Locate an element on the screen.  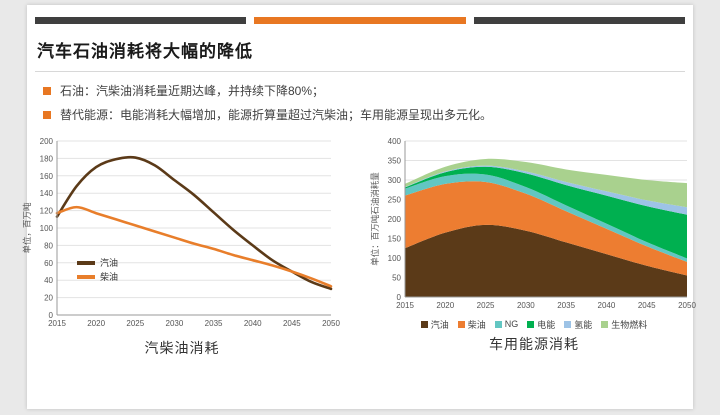
legend-item-电能: 电能 is located at coordinates (541, 324).